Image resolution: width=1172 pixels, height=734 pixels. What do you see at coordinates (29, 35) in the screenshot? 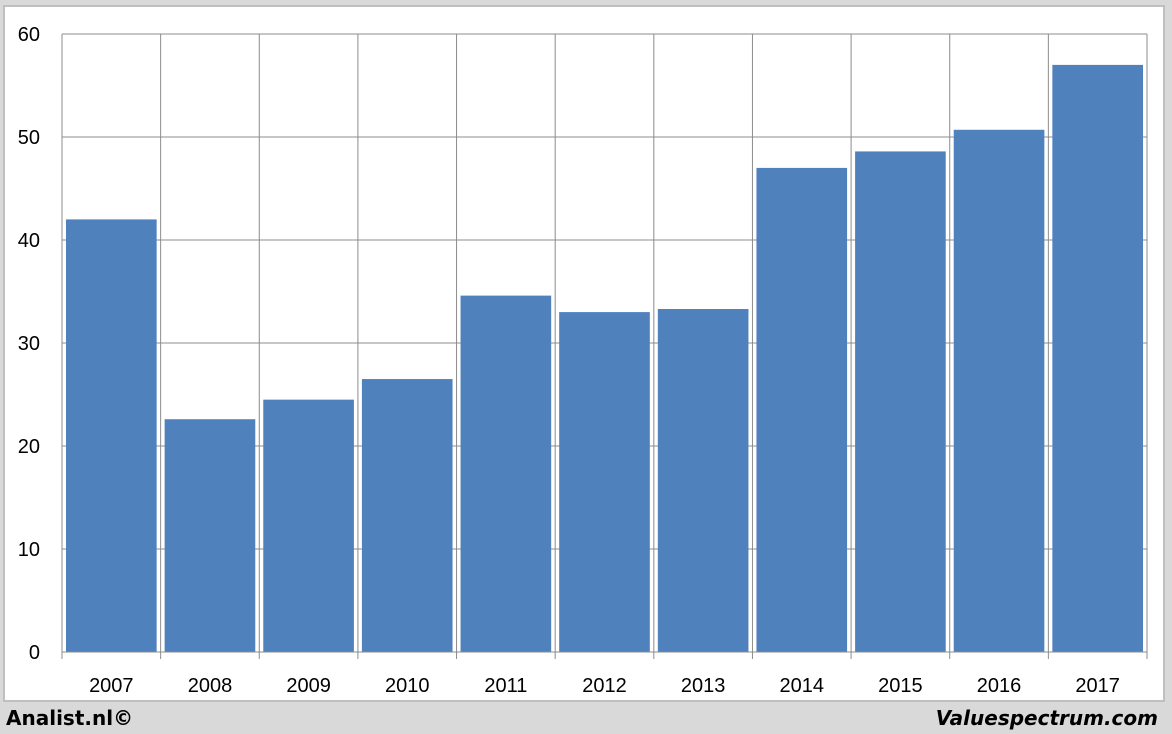
I see `y-tick-label: 60` at bounding box center [29, 35].